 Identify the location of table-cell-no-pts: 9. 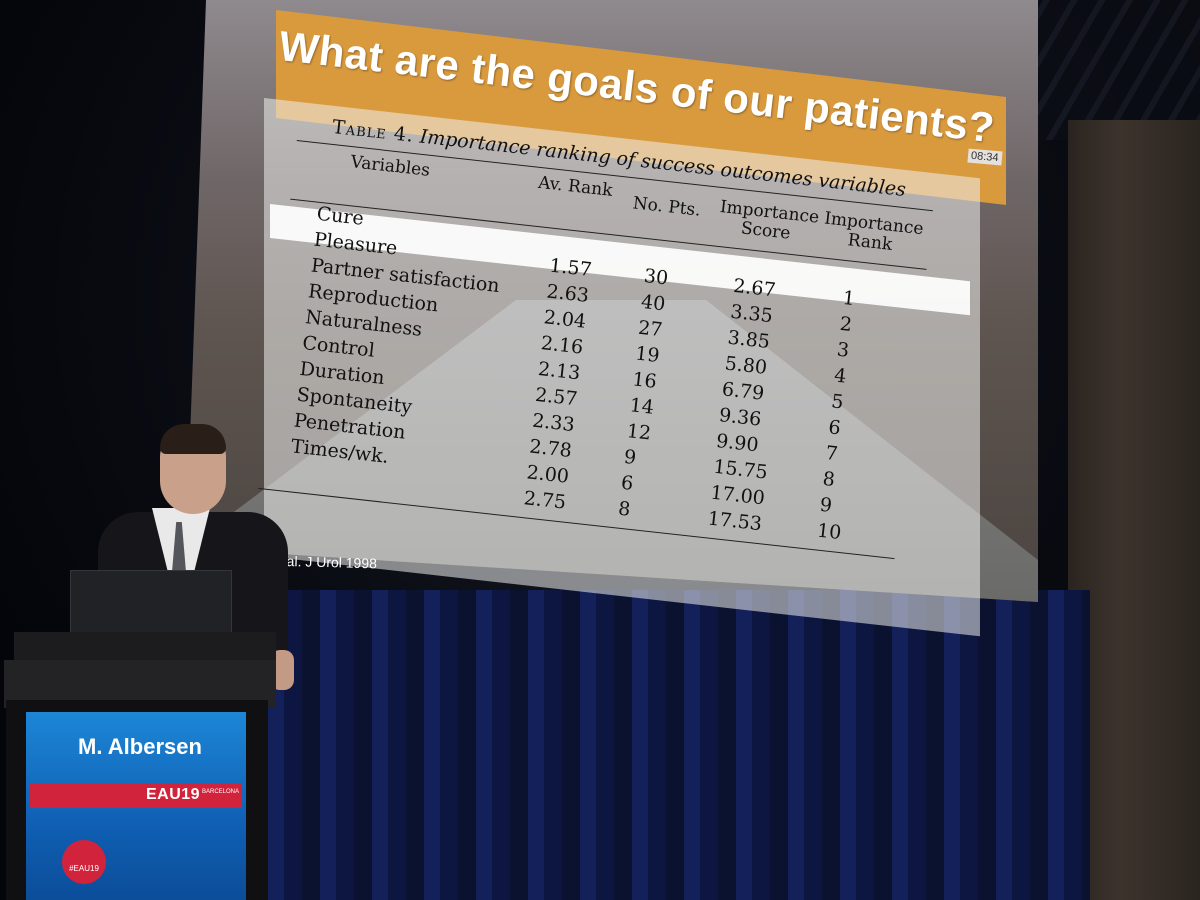
(630, 457).